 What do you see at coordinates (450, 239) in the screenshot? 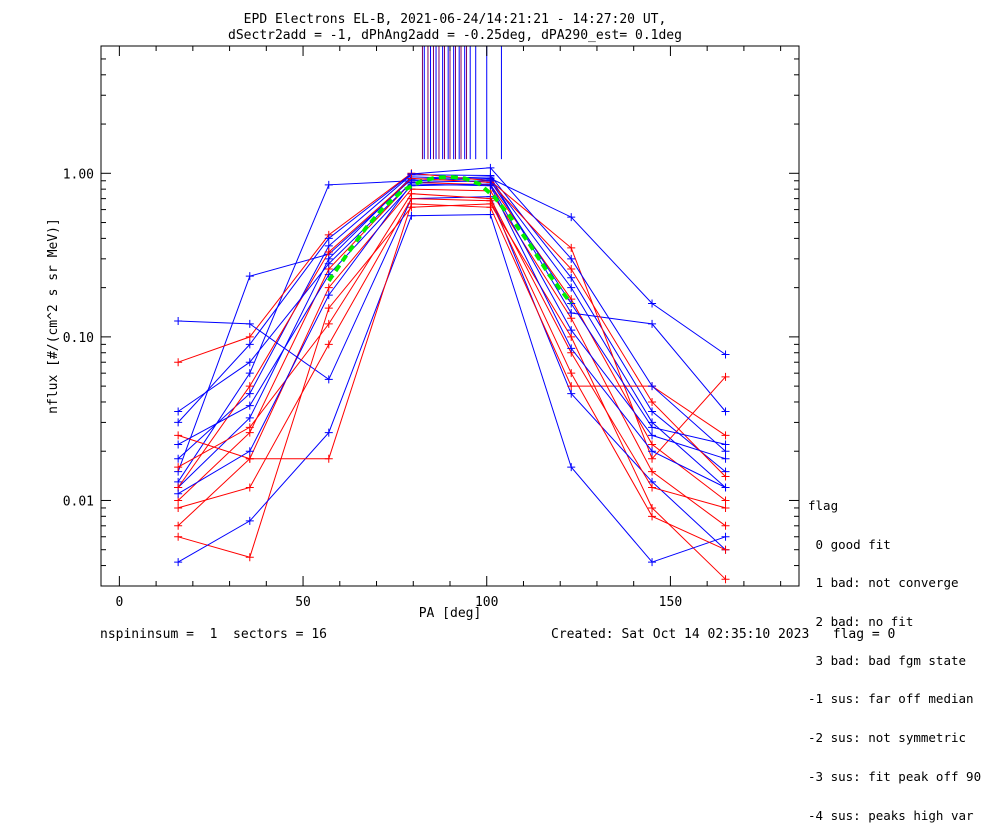
I see `fit-curve` at bounding box center [450, 239].